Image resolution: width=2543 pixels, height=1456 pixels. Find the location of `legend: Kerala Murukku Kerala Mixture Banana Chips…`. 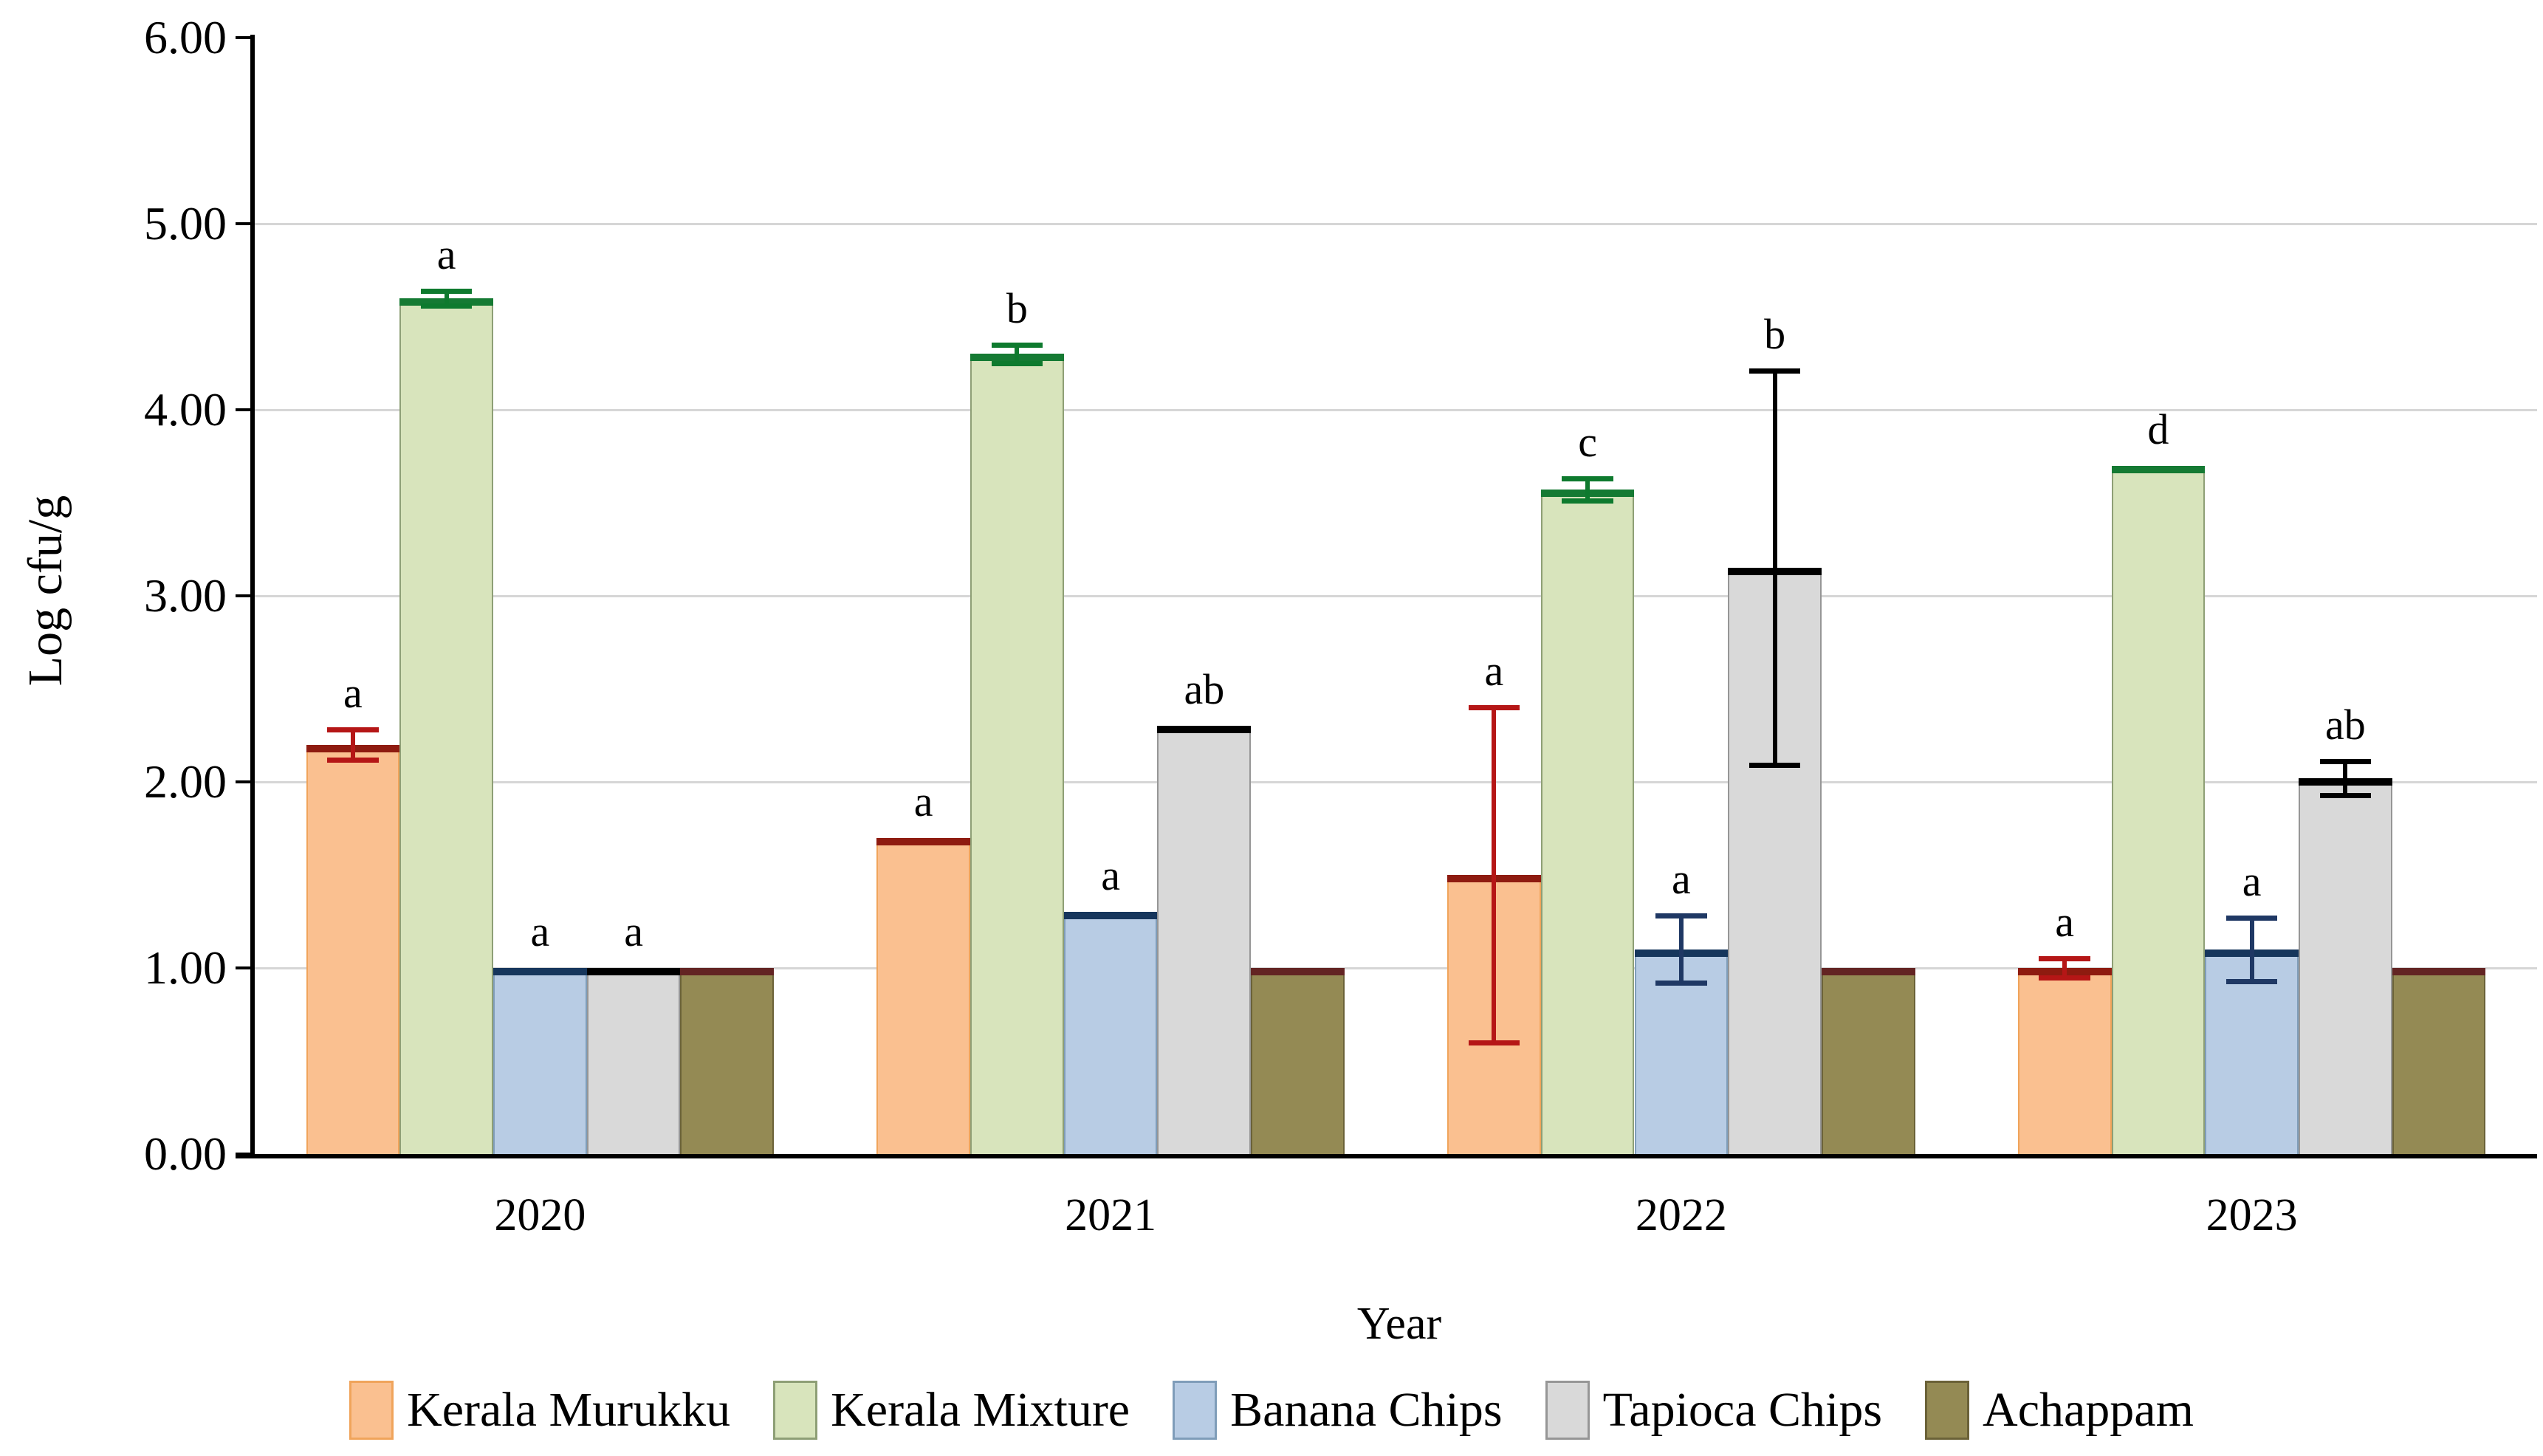

legend: Kerala Murukku Kerala Mixture Banana Chips… is located at coordinates (1271, 1410).